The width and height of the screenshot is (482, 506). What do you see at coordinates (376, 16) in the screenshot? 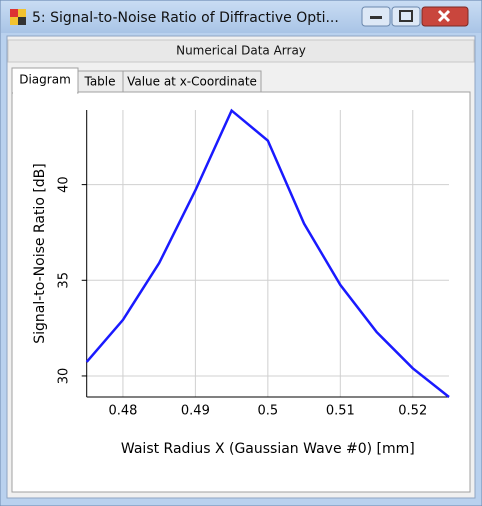
I see `minimize-button` at bounding box center [376, 16].